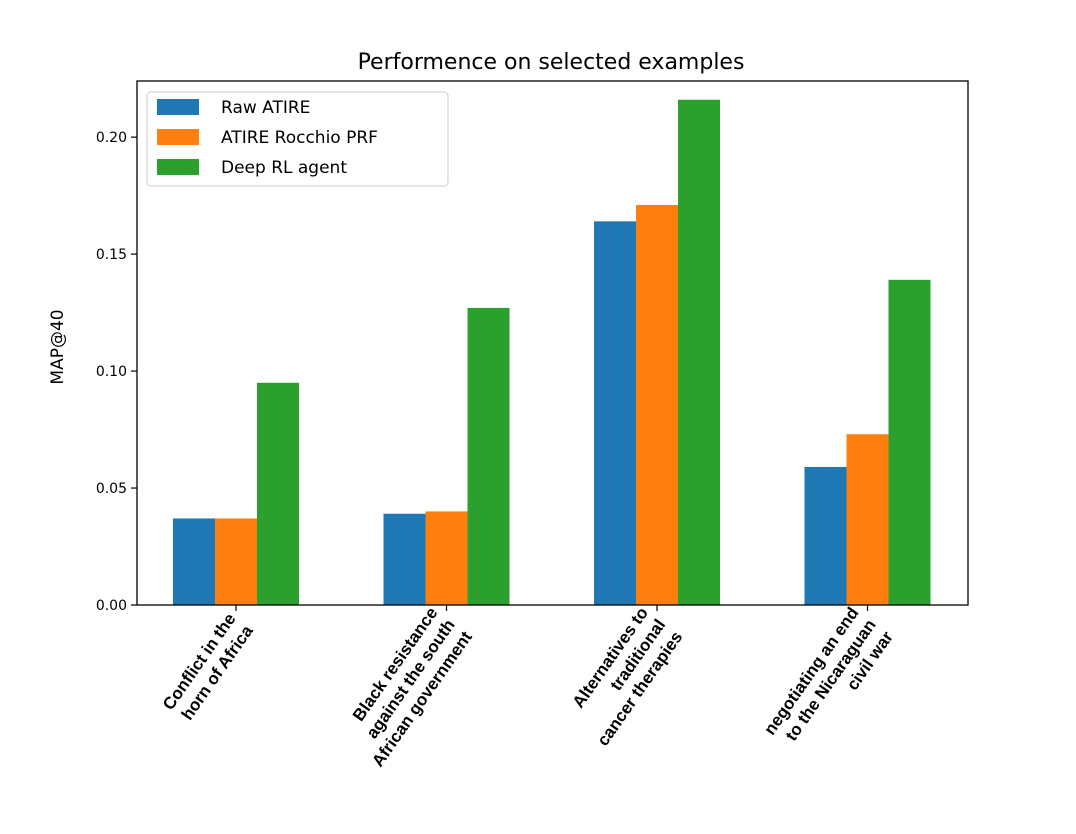 The width and height of the screenshot is (1076, 834). Describe the element at coordinates (111, 138) in the screenshot. I see `y-tick-label: 0.20` at that location.